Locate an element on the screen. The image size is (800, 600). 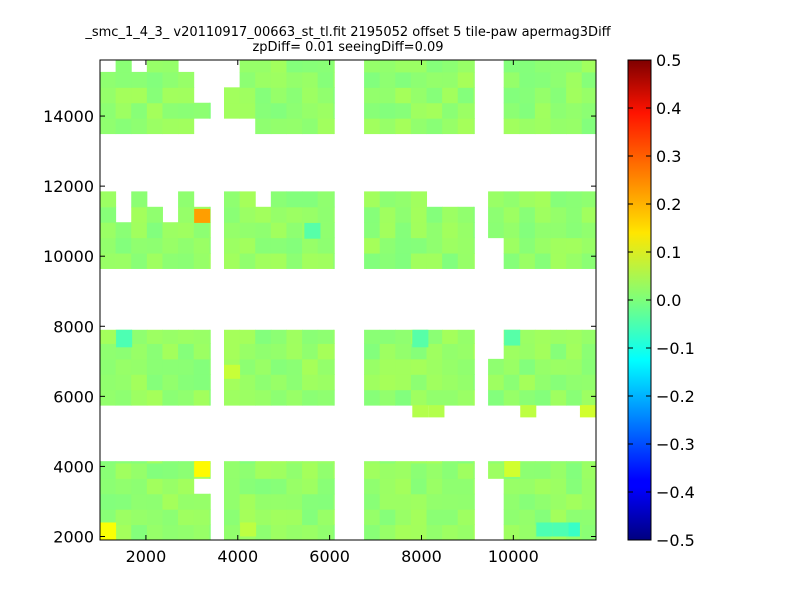
y-tick-label: 10000 is located at coordinates (68, 256).